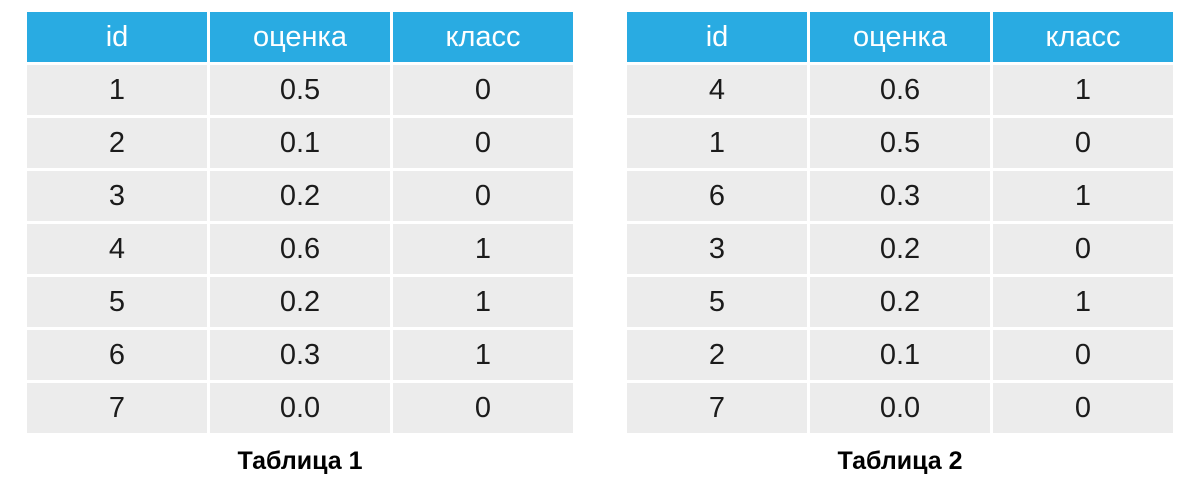 The width and height of the screenshot is (1200, 500). I want to click on table-1-header-row: id оценка класс, so click(300, 37).